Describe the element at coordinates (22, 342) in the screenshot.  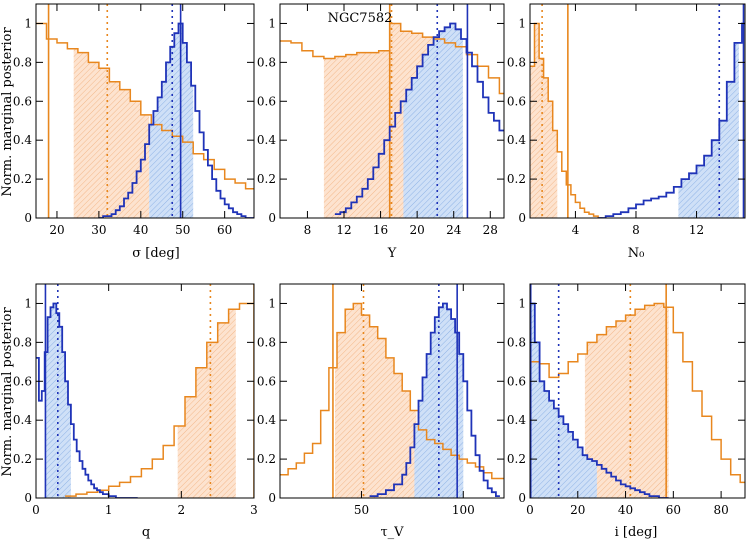
I see `y-tick-label-q: 0.8` at that location.